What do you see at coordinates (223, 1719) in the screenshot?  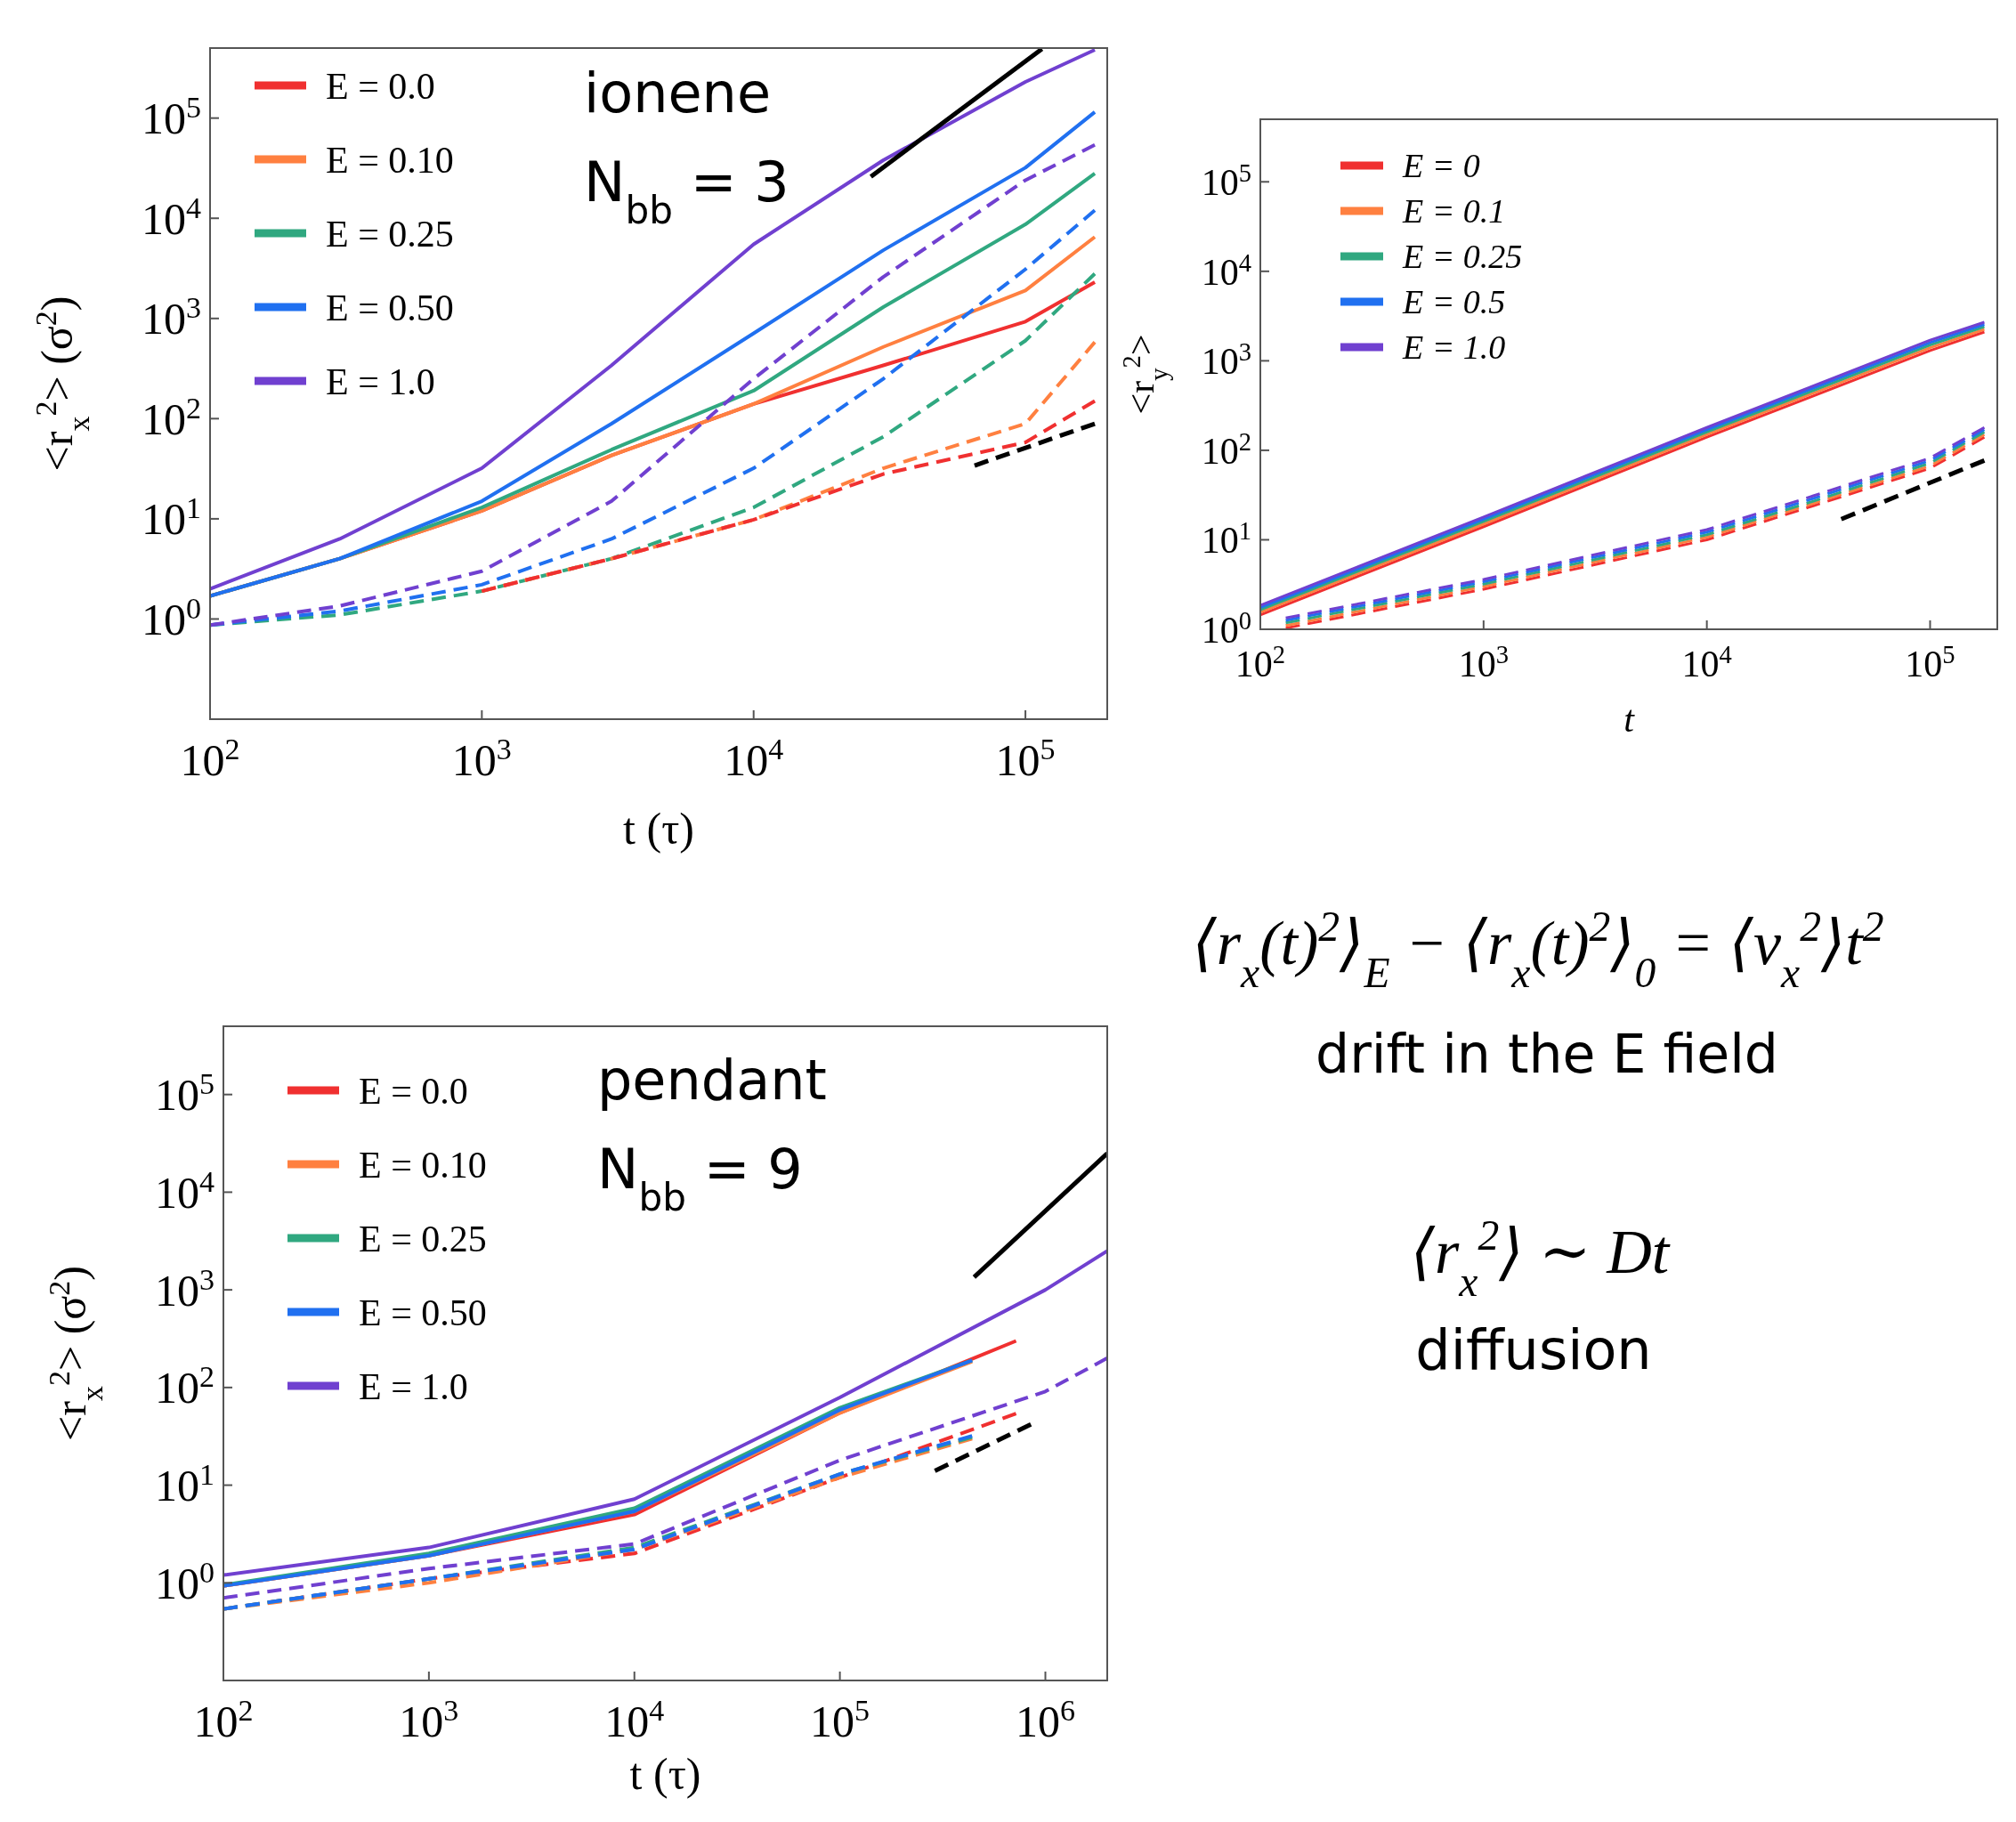 I see `x-tick-label: 10$^{2}$` at bounding box center [223, 1719].